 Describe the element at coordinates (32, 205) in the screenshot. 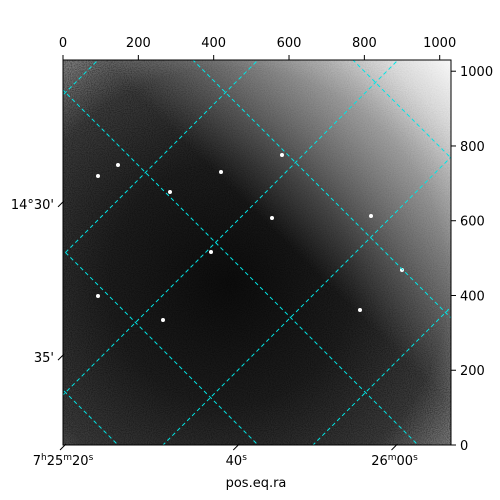

I see `dec-tick-label-0: 14°30'` at that location.